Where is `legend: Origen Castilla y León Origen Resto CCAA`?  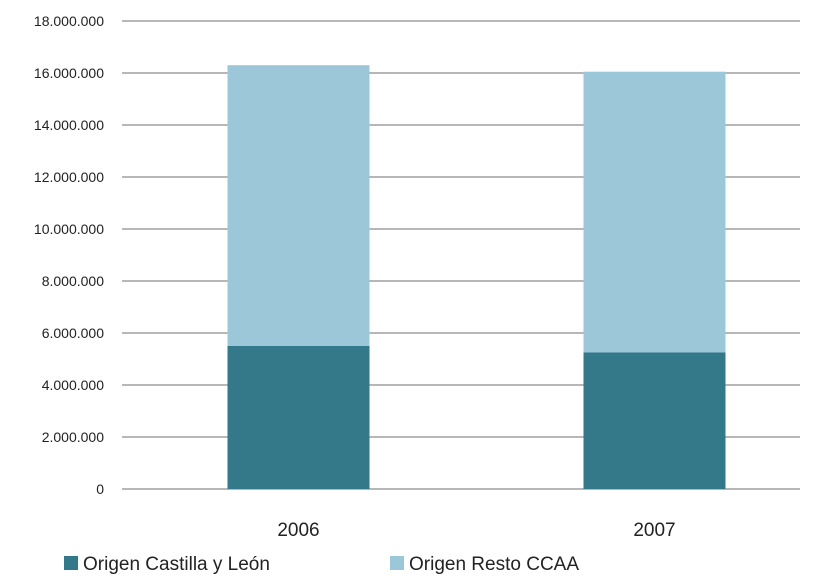 legend: Origen Castilla y León Origen Resto CCAA is located at coordinates (321, 564).